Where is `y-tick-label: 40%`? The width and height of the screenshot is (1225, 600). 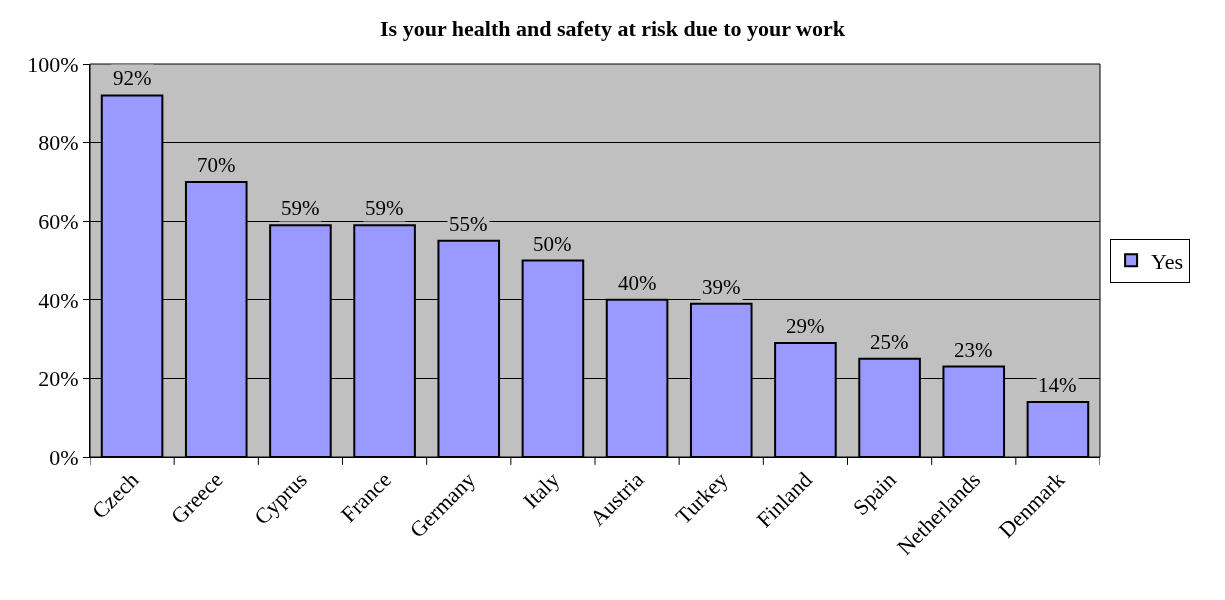 y-tick-label: 40% is located at coordinates (58, 300).